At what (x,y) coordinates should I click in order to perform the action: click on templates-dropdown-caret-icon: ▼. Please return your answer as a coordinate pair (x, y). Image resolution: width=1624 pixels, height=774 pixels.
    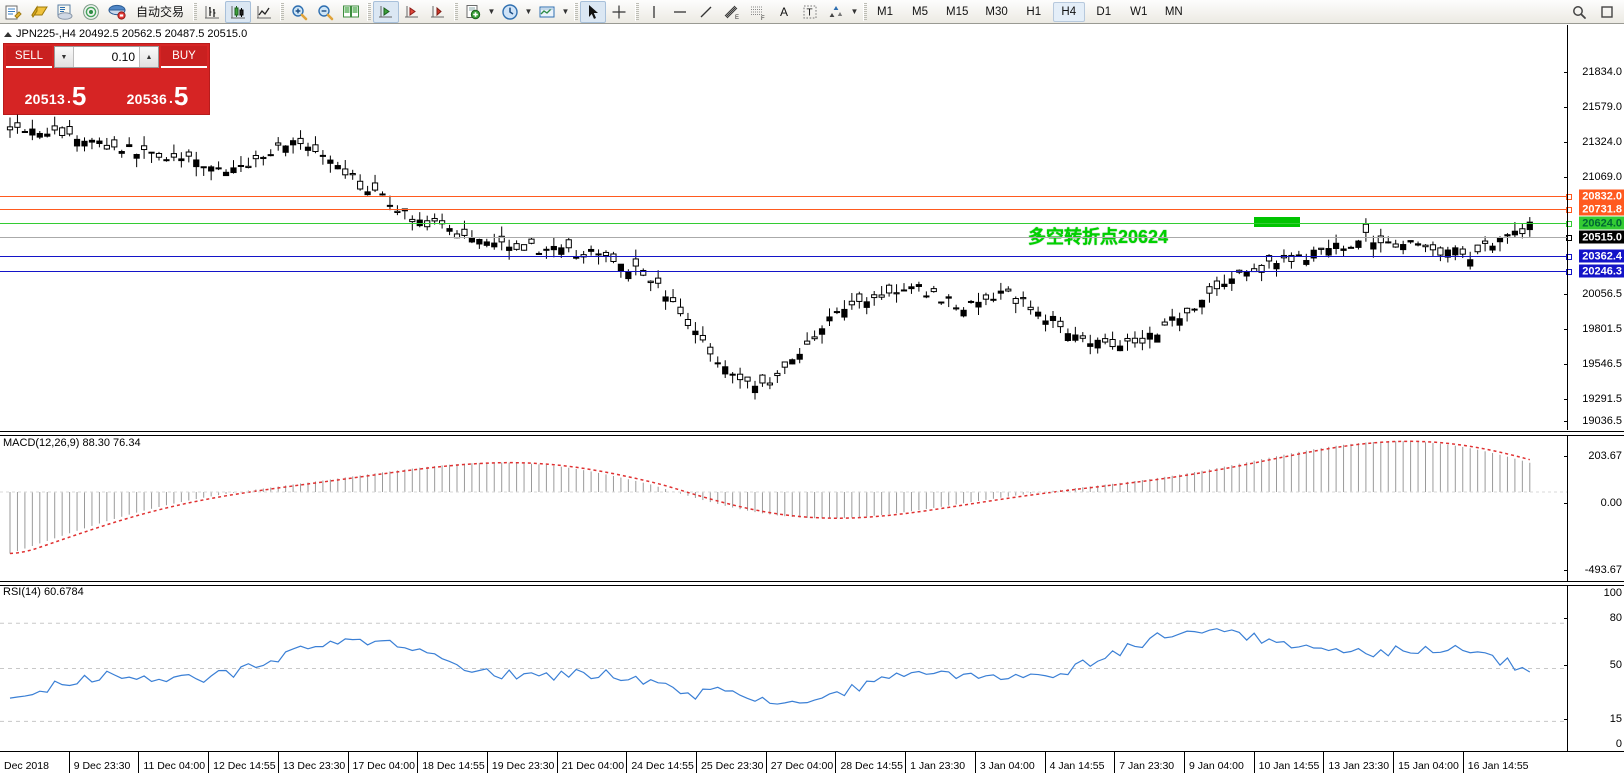
    Looking at the image, I should click on (565, 11).